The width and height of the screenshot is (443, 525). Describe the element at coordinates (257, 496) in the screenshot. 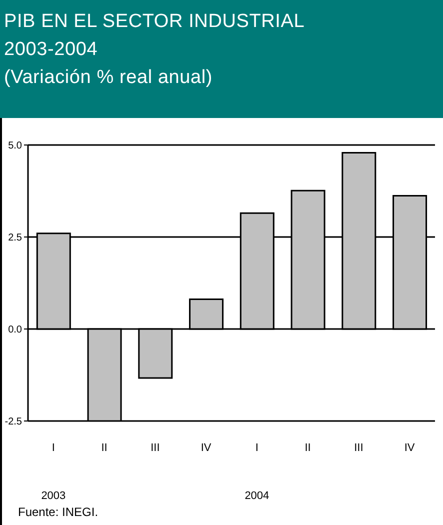

I see `text: 2004` at that location.